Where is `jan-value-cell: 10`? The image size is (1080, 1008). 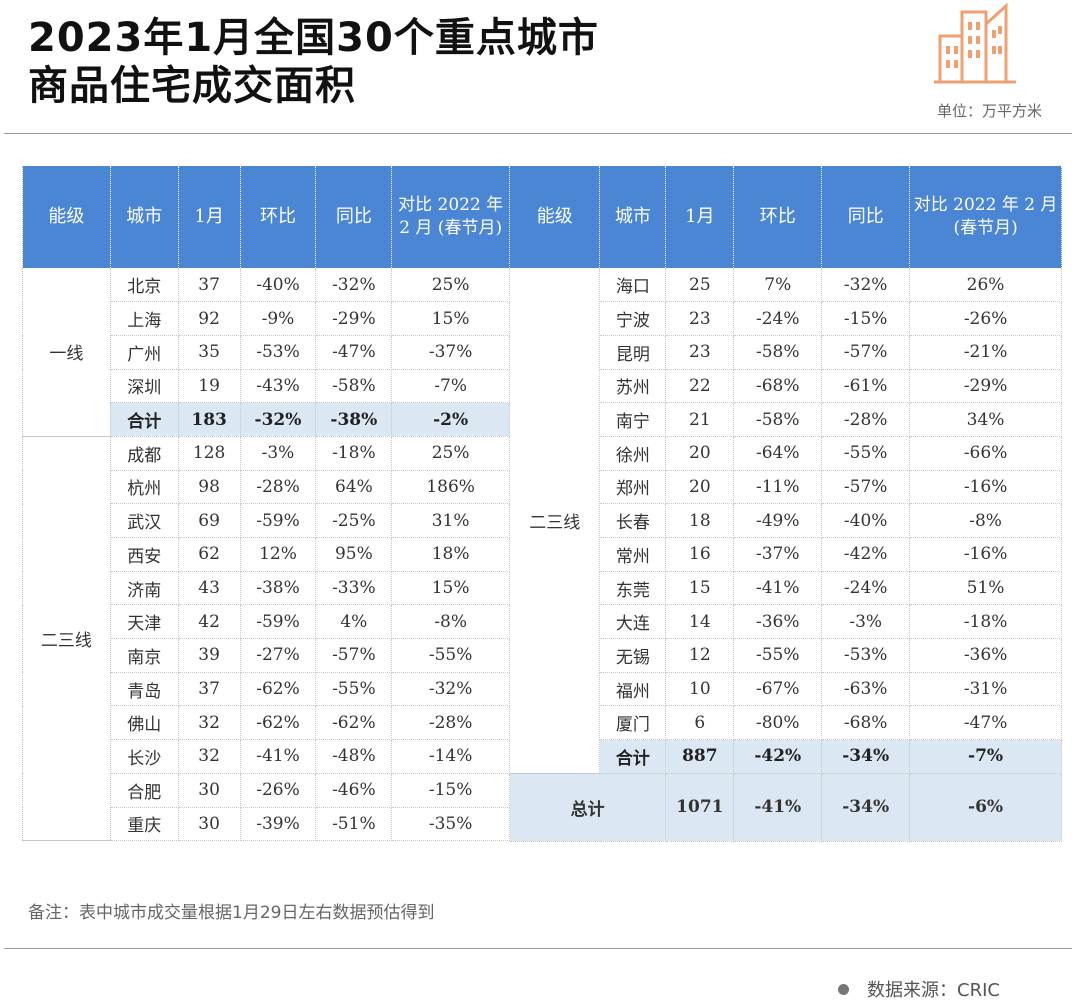 jan-value-cell: 10 is located at coordinates (700, 689).